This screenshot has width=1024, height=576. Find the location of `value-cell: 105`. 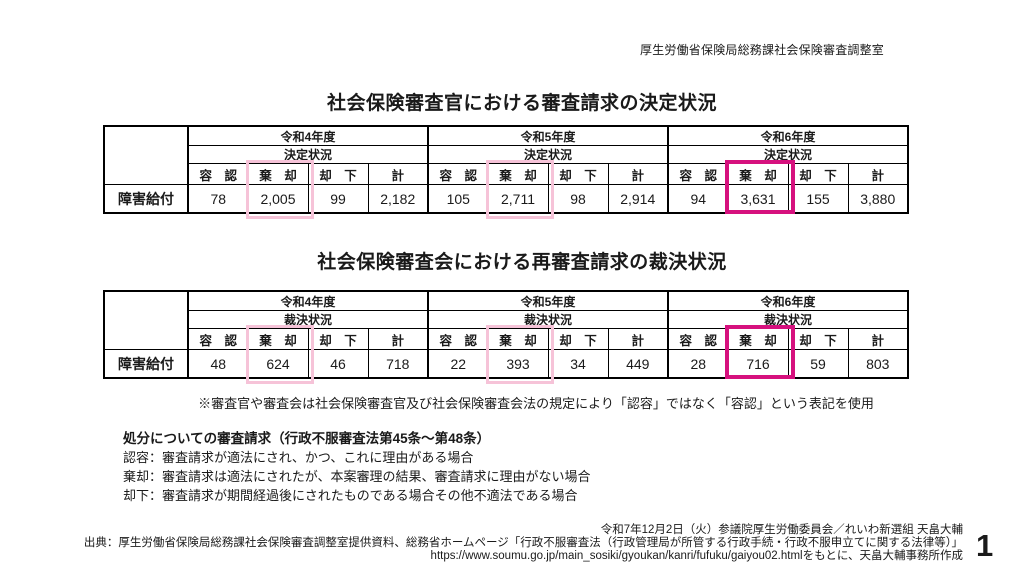

value-cell: 105 is located at coordinates (458, 199).